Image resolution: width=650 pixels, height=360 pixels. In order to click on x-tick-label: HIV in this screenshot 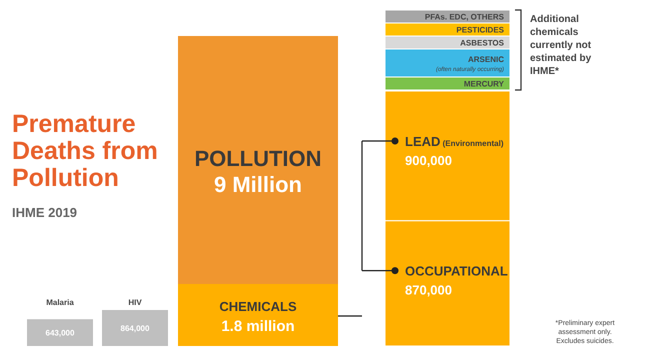, I will do `click(135, 302)`.